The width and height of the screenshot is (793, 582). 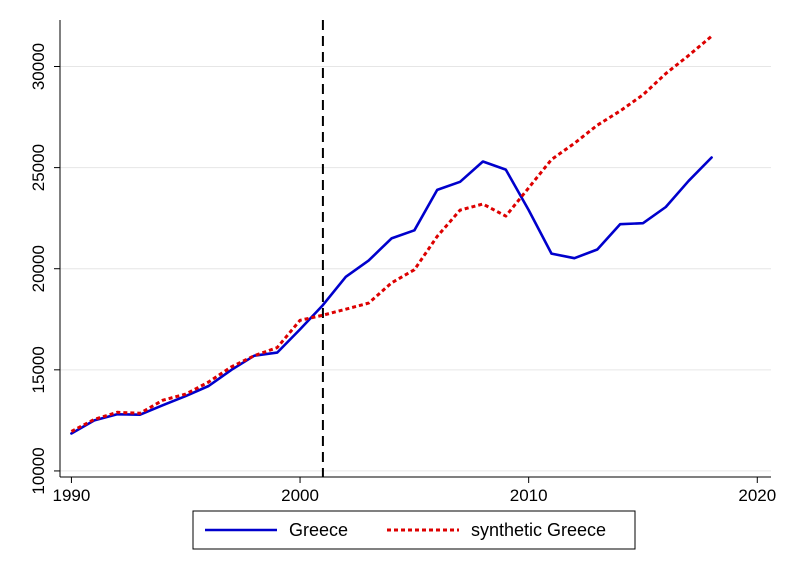 What do you see at coordinates (538, 530) in the screenshot?
I see `legend-label-synthetic-greece: synthetic Greece` at bounding box center [538, 530].